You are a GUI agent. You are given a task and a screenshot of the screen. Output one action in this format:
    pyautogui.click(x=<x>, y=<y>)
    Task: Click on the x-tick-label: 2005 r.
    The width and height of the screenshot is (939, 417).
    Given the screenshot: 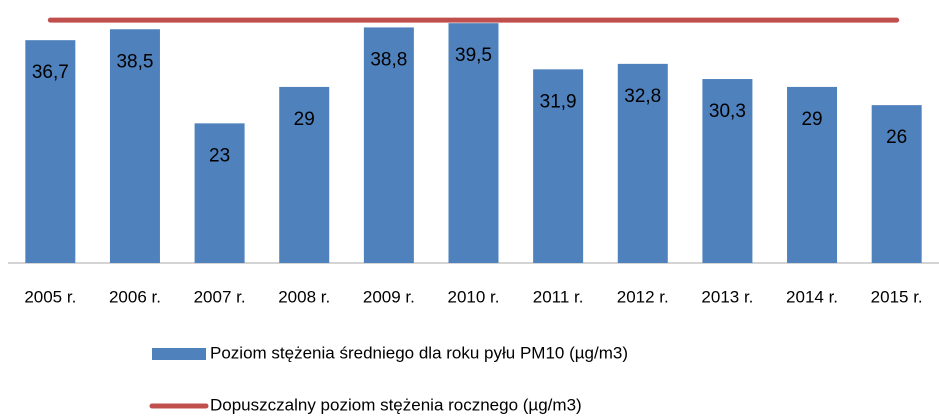 What is the action you would take?
    pyautogui.click(x=50, y=296)
    